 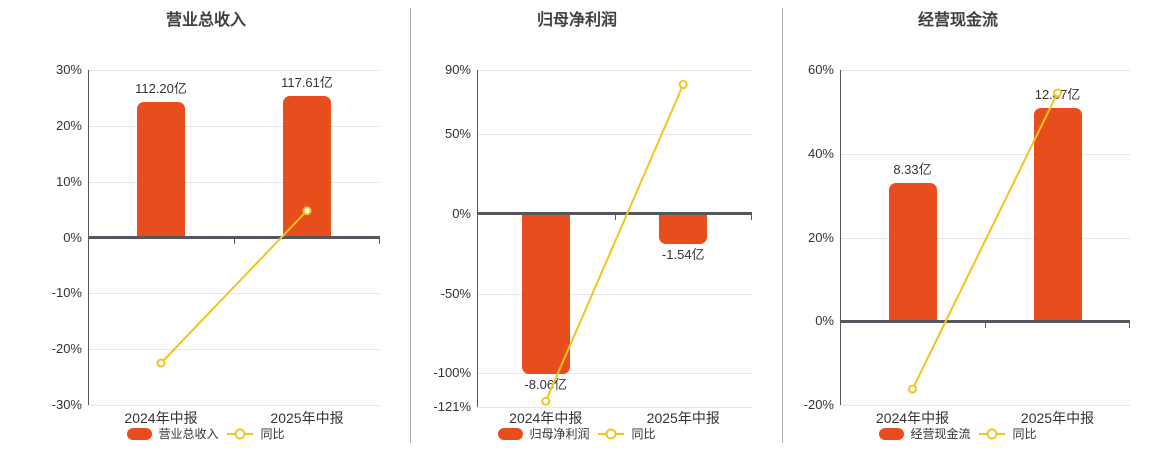 I want to click on y-tick-label: 60%, so click(x=820, y=69).